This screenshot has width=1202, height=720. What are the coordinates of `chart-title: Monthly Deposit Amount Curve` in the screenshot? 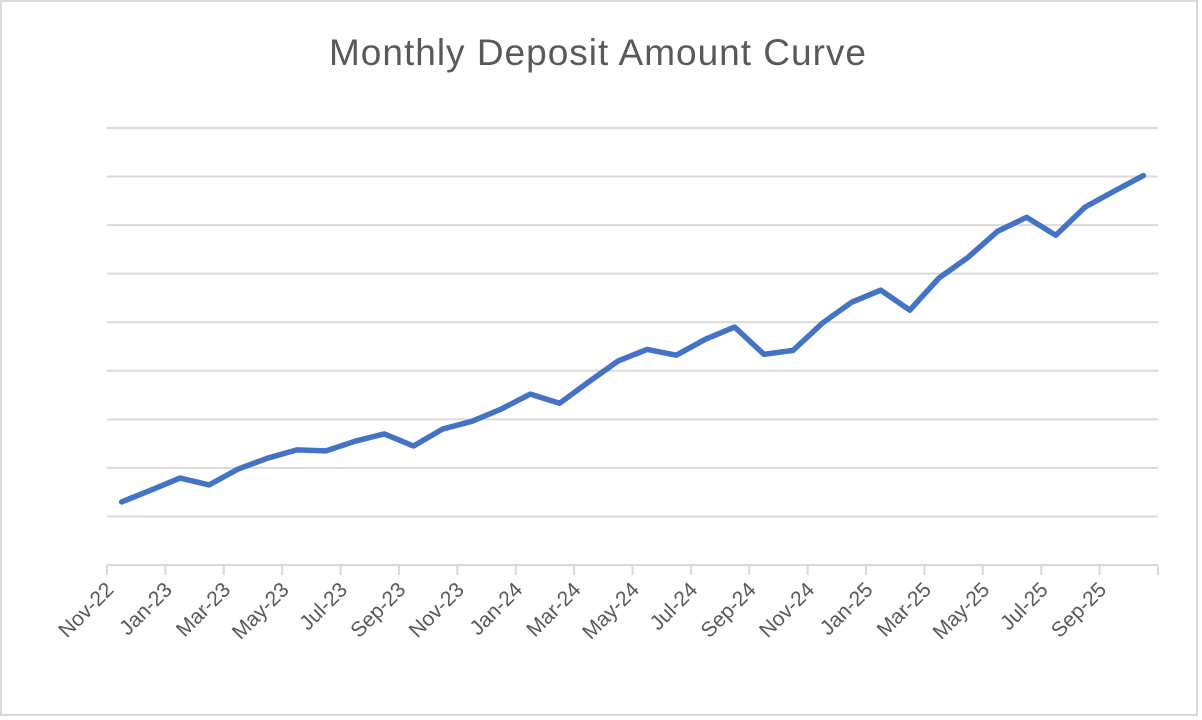 It's located at (598, 52).